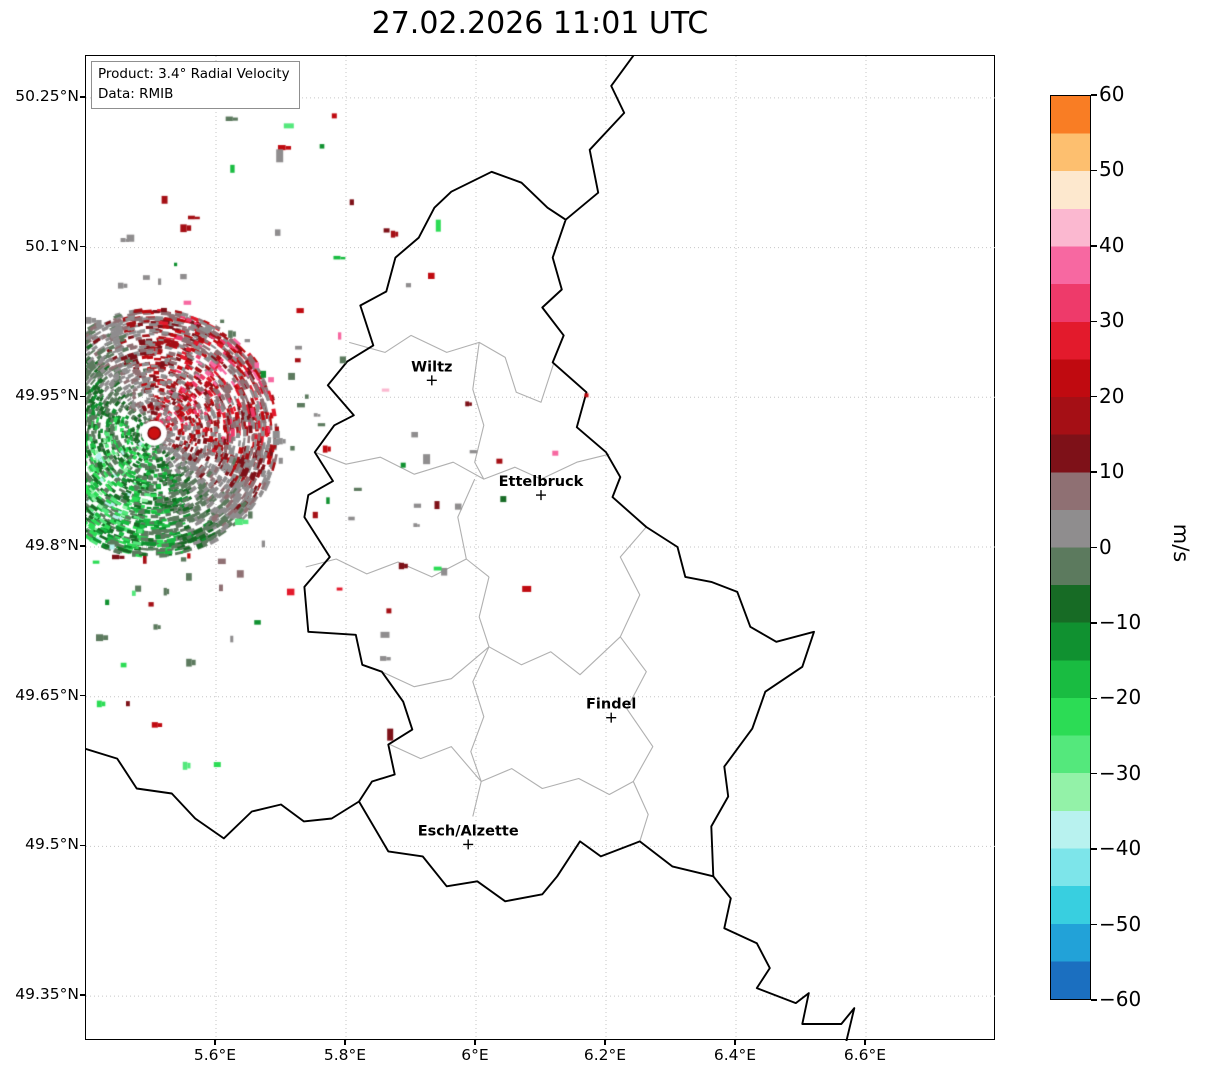  I want to click on y-tick-label: 49.35°N, so click(47, 994).